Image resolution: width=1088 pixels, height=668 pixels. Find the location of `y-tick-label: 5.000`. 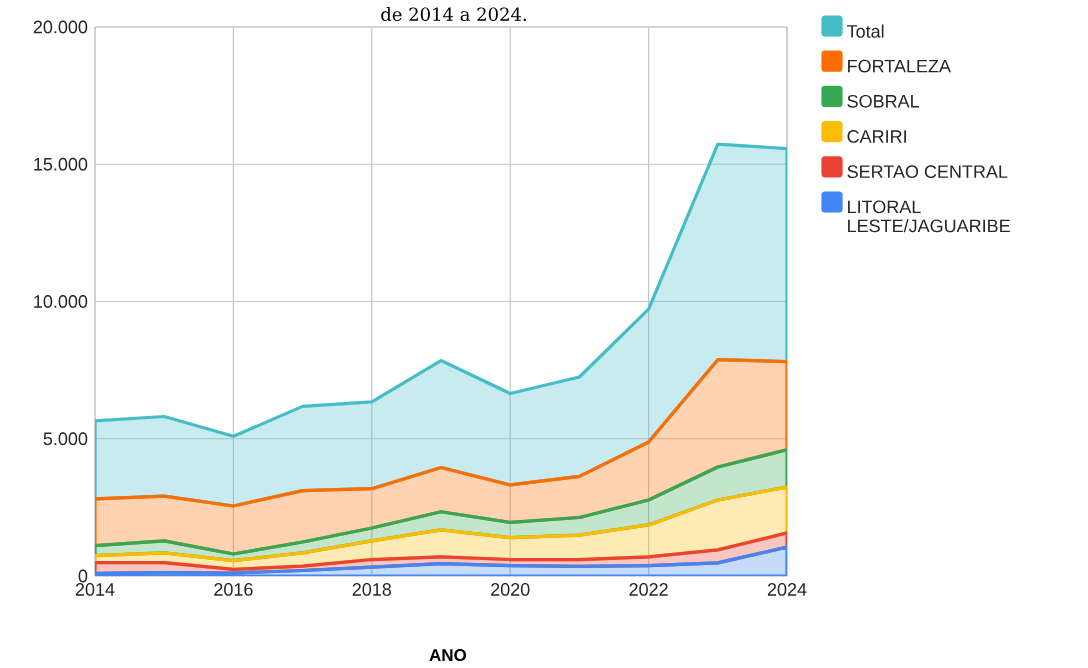

y-tick-label: 5.000 is located at coordinates (65, 439).